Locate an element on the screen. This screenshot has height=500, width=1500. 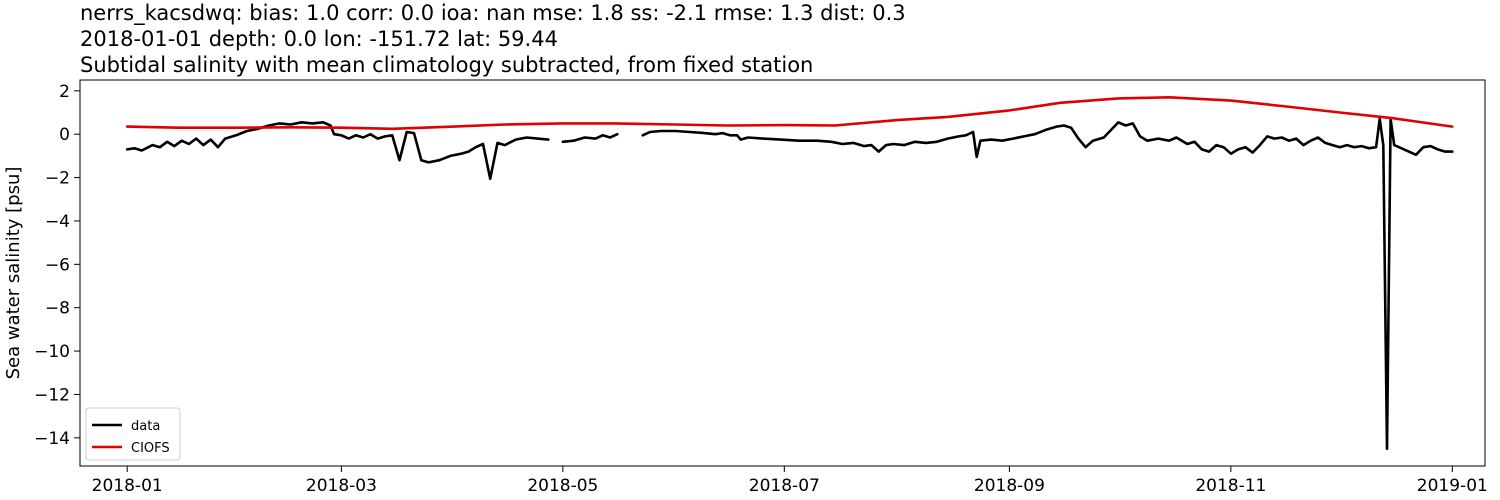
y-tick-label: −10 is located at coordinates (52, 352).